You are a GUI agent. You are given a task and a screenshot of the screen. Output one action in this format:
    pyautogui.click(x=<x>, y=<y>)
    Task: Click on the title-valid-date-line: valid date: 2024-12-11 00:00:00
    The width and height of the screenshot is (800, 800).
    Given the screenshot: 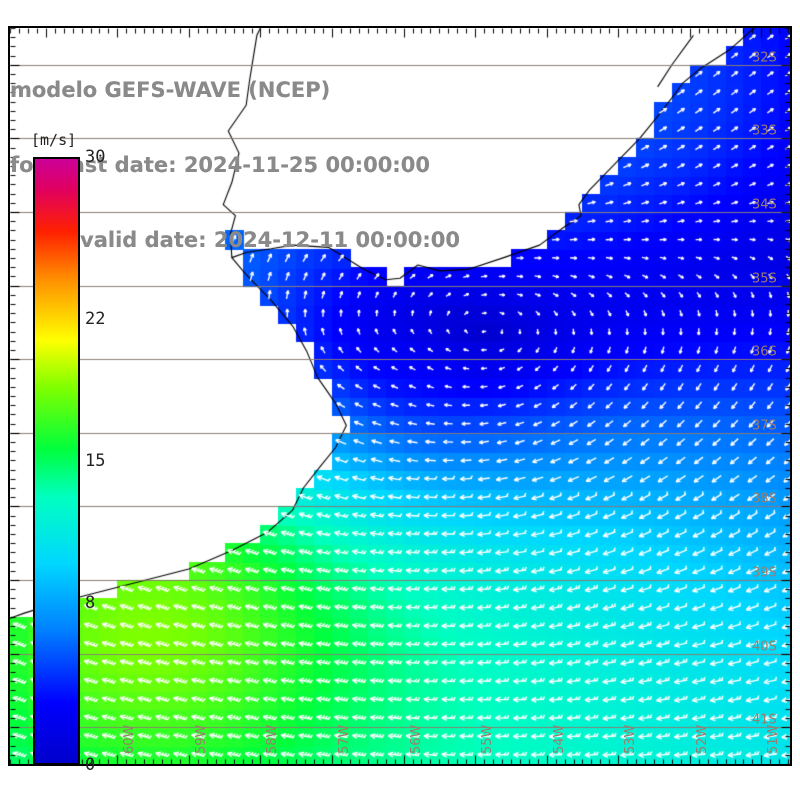 What is the action you would take?
    pyautogui.click(x=270, y=240)
    